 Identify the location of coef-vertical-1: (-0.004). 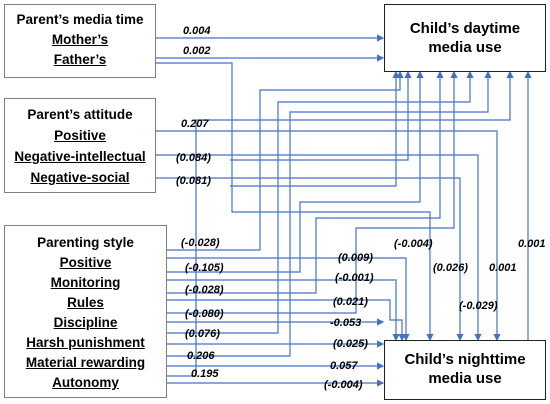
(413, 244).